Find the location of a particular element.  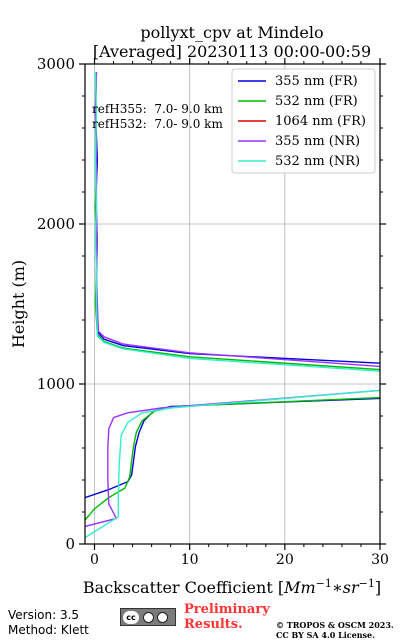

preliminary-line-2: Results. is located at coordinates (213, 624).